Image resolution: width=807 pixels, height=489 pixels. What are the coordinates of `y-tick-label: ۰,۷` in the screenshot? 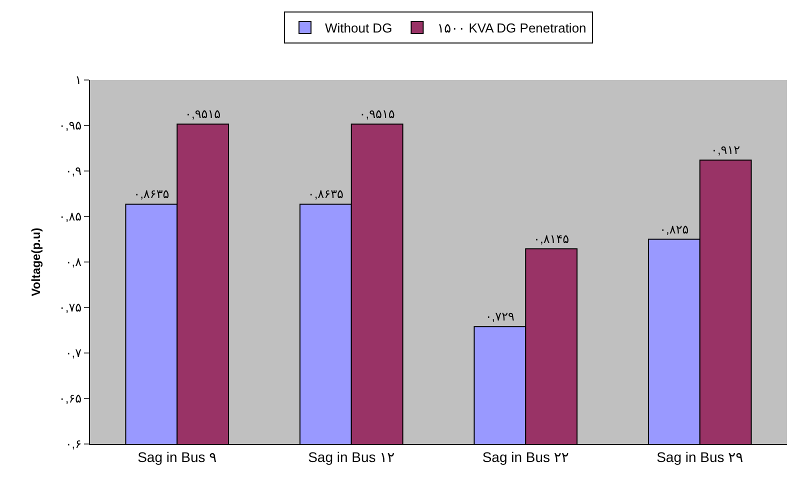 It's located at (73, 353).